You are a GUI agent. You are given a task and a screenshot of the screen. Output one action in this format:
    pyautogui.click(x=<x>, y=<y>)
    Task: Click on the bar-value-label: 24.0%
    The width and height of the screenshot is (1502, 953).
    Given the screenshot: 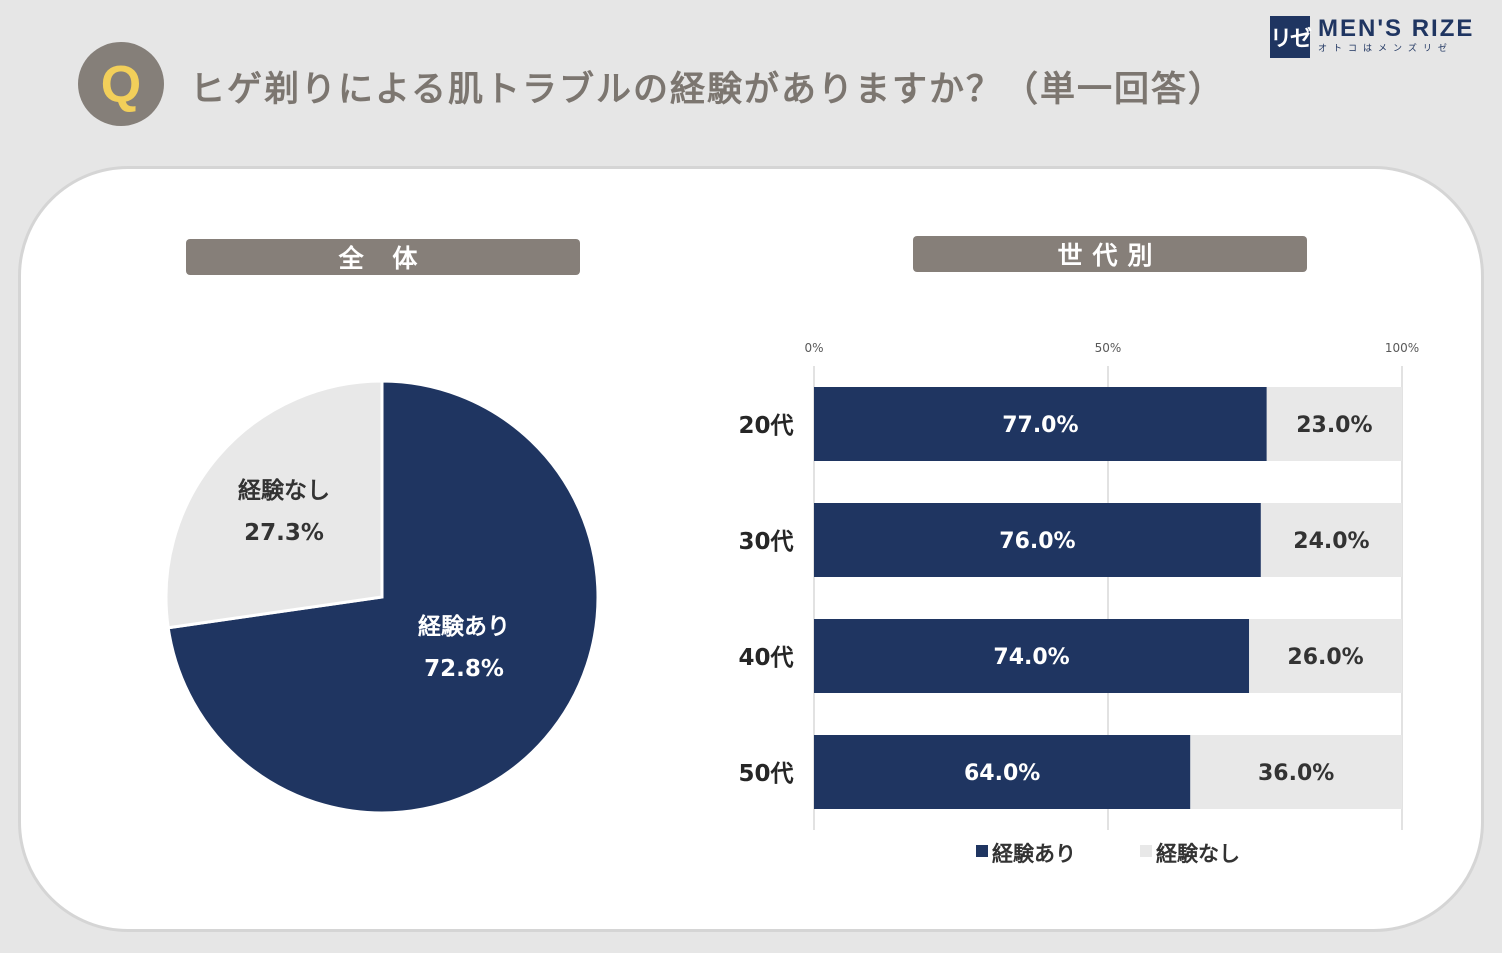 What is the action you would take?
    pyautogui.click(x=1331, y=541)
    